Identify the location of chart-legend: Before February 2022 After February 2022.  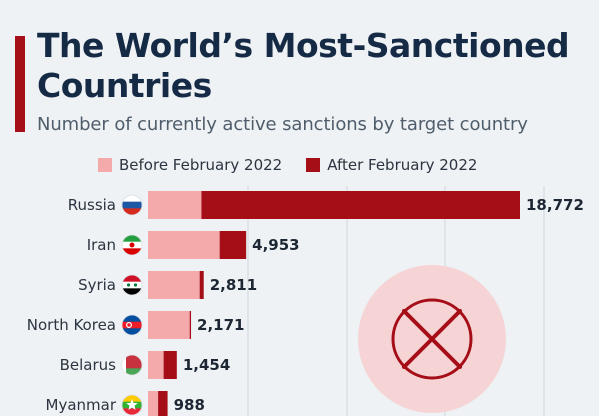
(299, 165).